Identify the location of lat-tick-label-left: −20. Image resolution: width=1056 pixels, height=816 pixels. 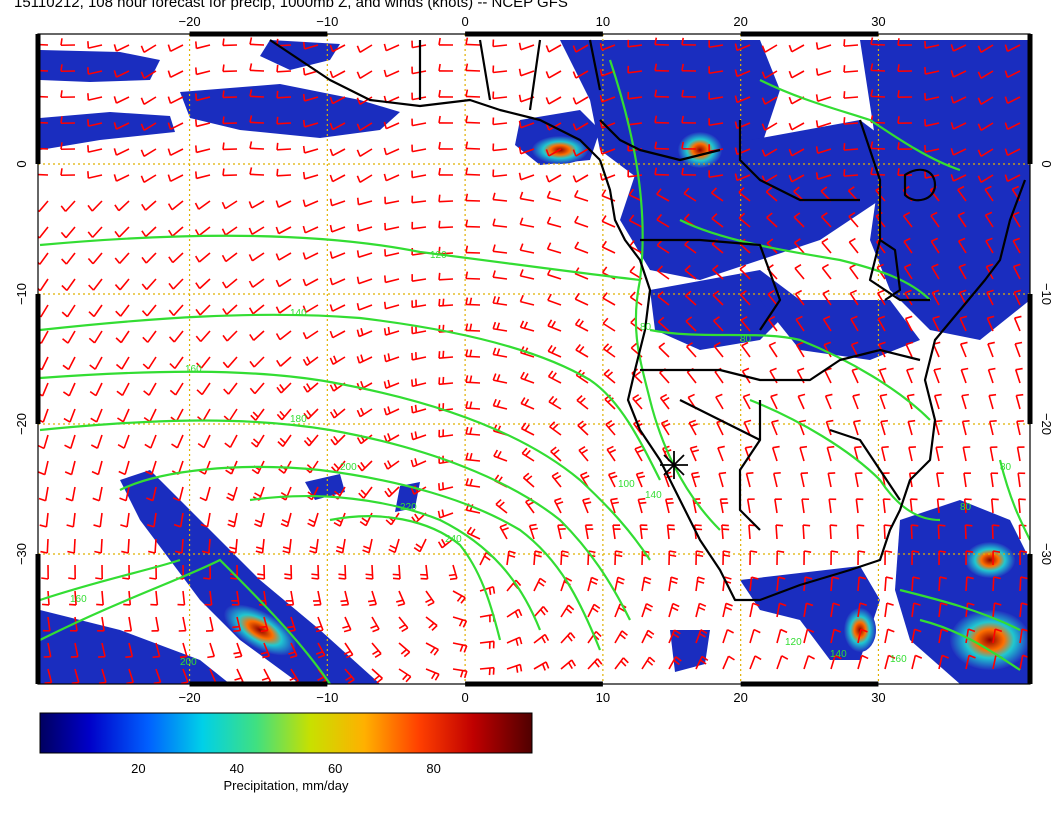
(21, 424).